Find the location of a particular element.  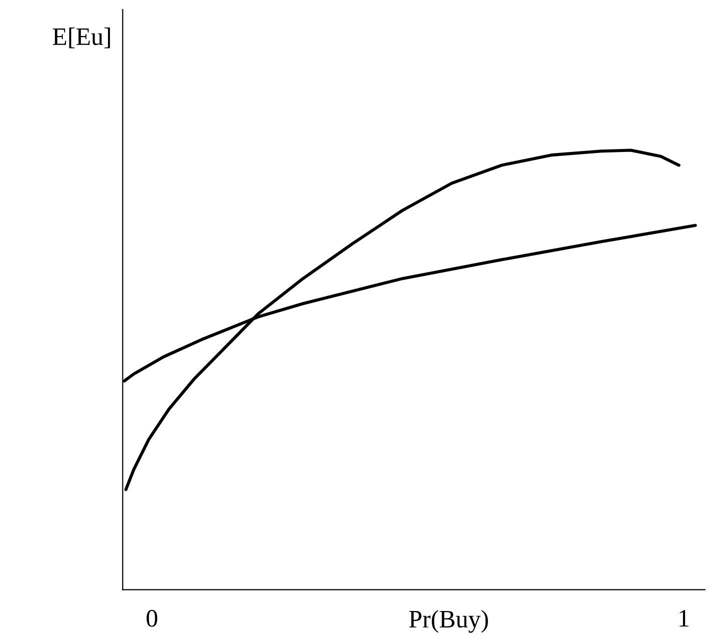

y-axis-title: E[Eu] is located at coordinates (81, 38).